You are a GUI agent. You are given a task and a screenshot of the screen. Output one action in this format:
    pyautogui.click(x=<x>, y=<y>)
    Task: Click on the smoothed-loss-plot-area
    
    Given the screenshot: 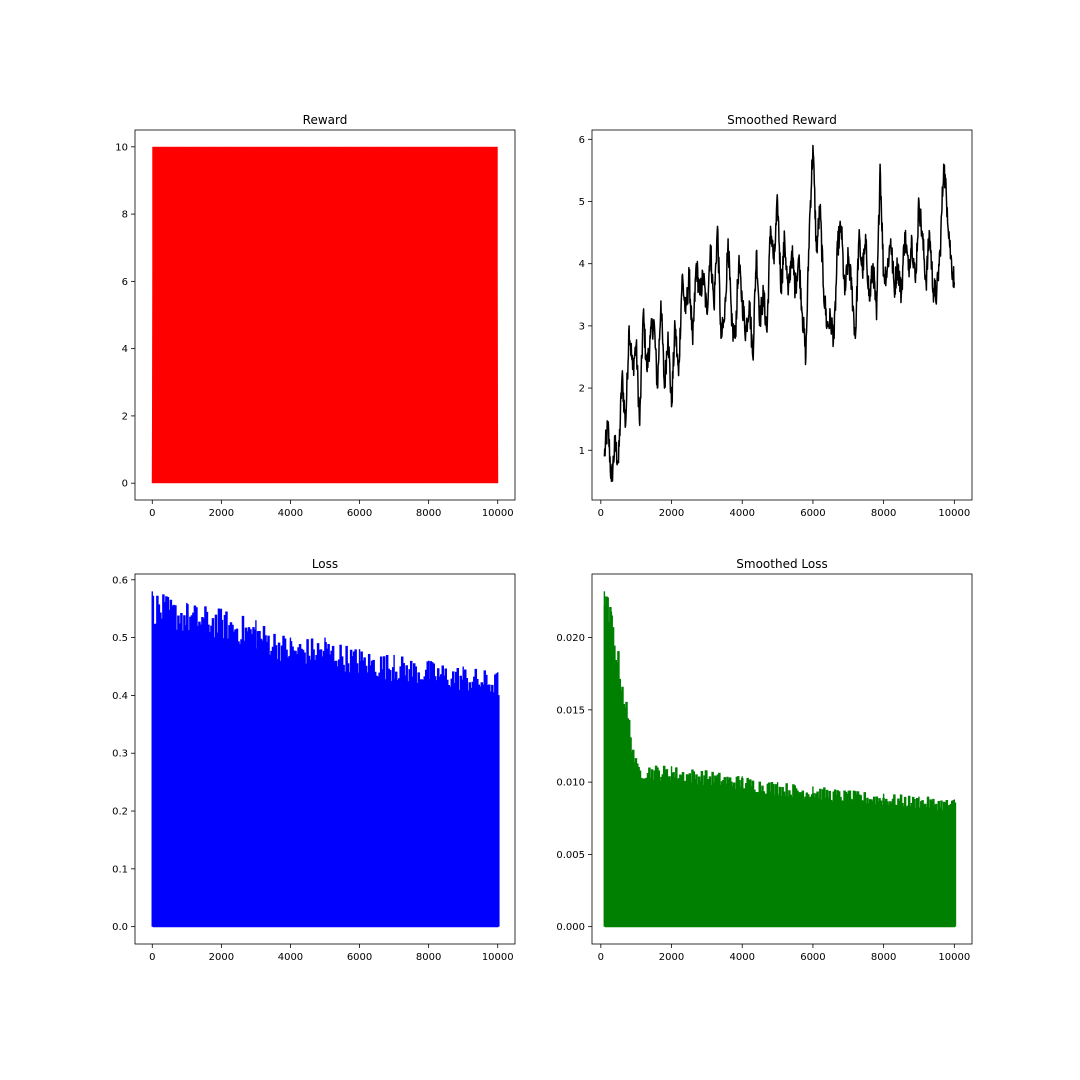 What is the action you would take?
    pyautogui.click(x=780, y=759)
    